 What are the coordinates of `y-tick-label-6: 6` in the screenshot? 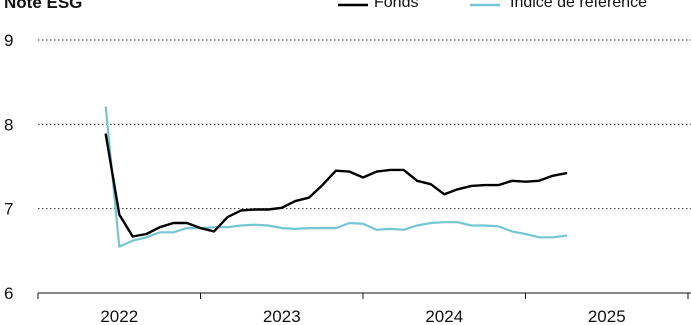 It's located at (8, 293).